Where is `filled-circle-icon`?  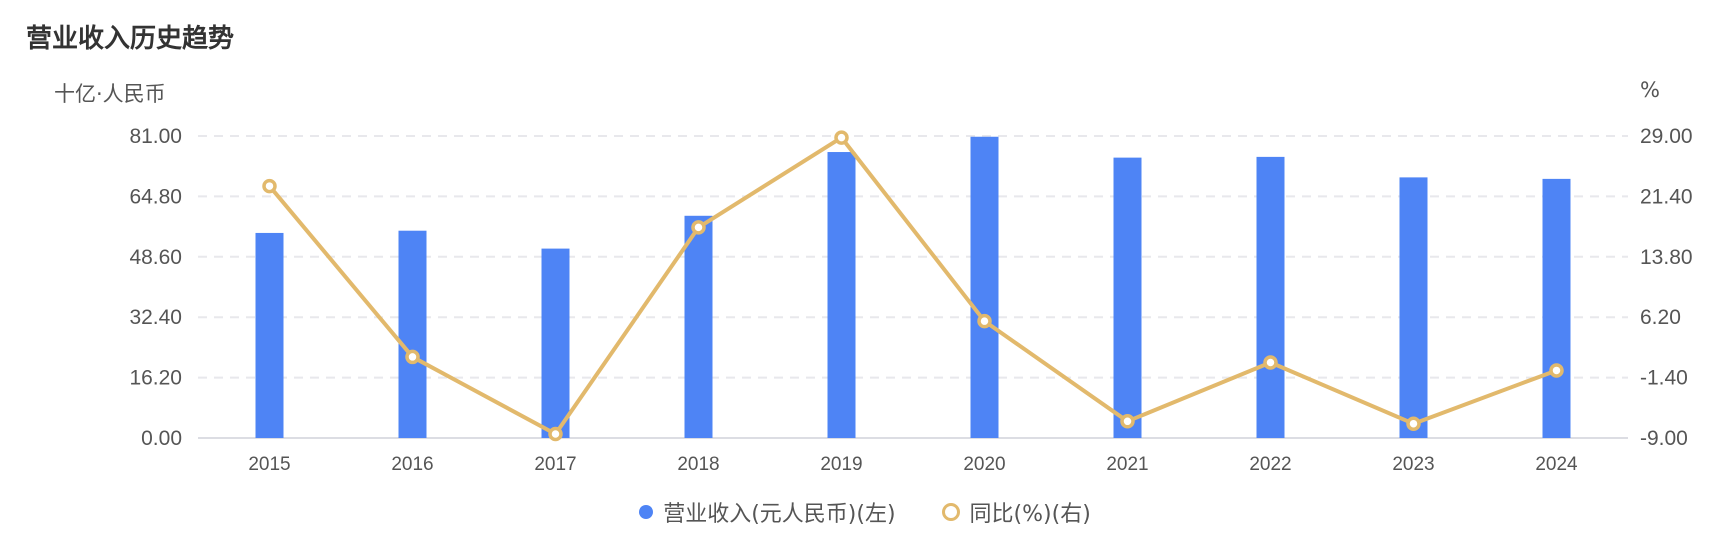 filled-circle-icon is located at coordinates (646, 512).